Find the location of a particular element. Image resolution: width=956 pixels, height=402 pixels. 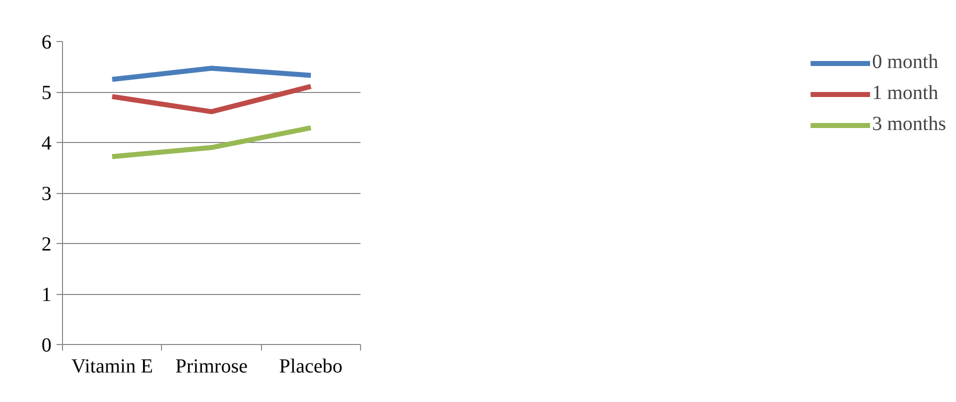

legend-label: 3 months is located at coordinates (909, 124).